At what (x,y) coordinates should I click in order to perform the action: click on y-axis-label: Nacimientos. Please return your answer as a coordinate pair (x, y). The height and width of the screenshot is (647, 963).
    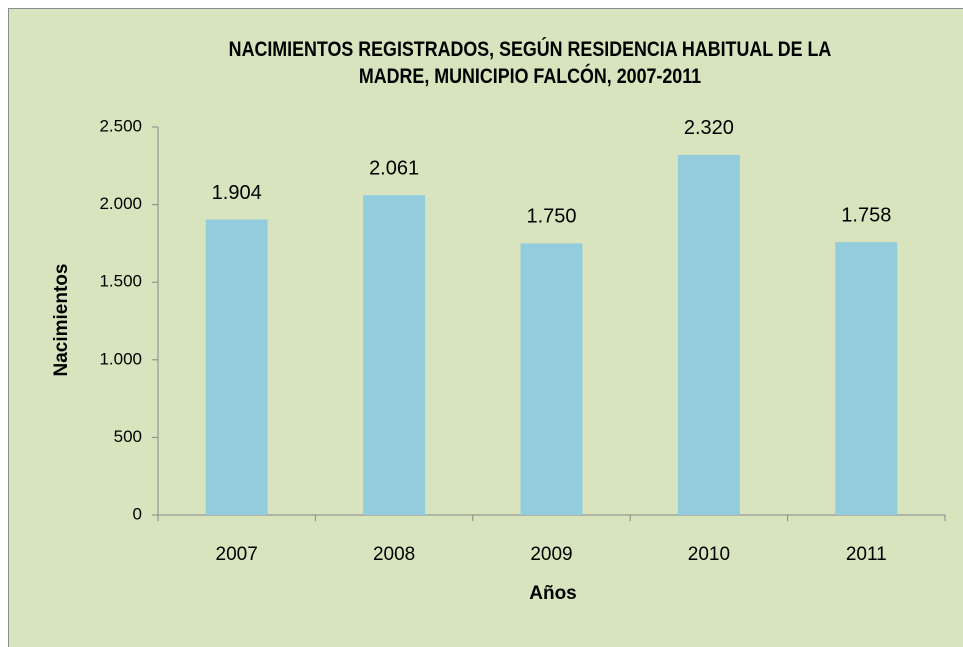
    Looking at the image, I should click on (61, 320).